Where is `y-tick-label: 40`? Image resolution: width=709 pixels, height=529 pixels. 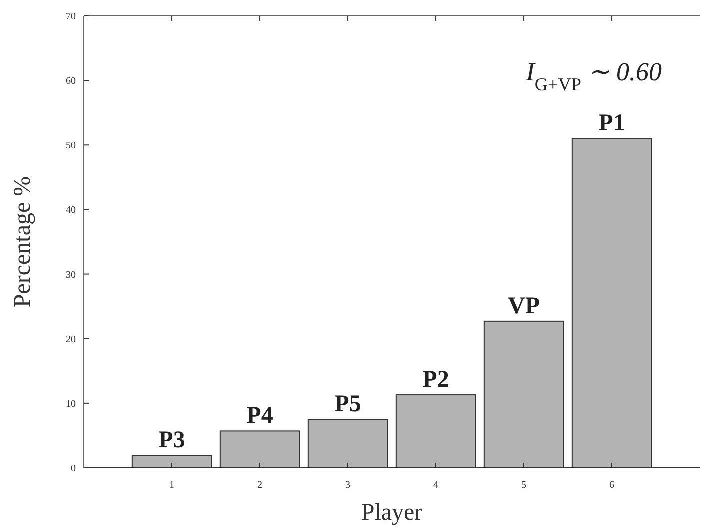
y-tick-label: 40 is located at coordinates (71, 210).